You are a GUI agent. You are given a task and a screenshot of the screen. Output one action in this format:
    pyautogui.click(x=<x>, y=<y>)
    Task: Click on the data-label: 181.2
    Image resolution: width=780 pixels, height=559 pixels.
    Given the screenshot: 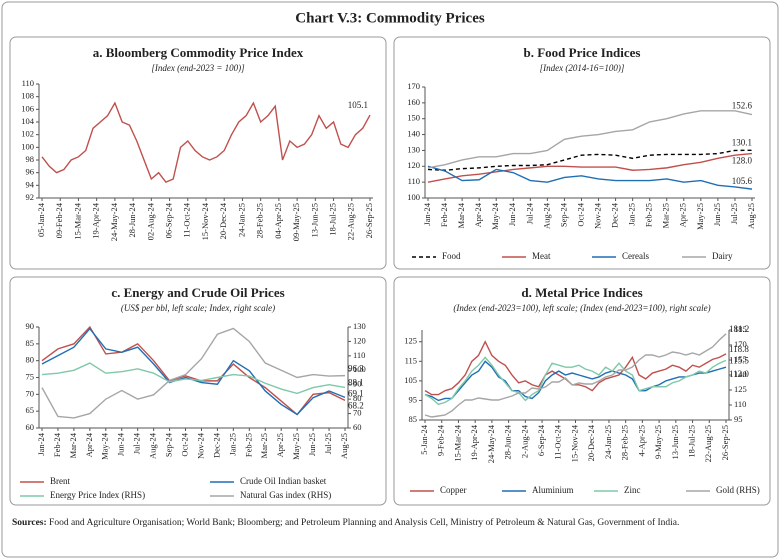 What is the action you would take?
    pyautogui.click(x=739, y=329)
    